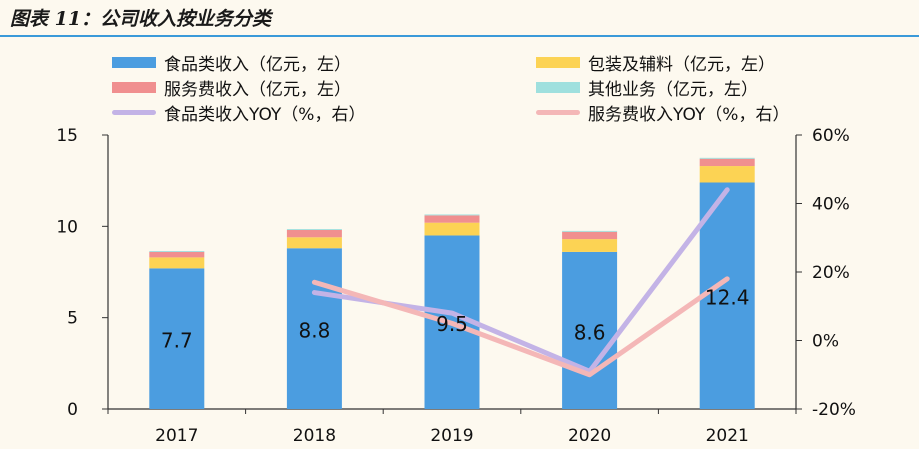  Describe the element at coordinates (67, 136) in the screenshot. I see `left-tick-label: 15` at that location.